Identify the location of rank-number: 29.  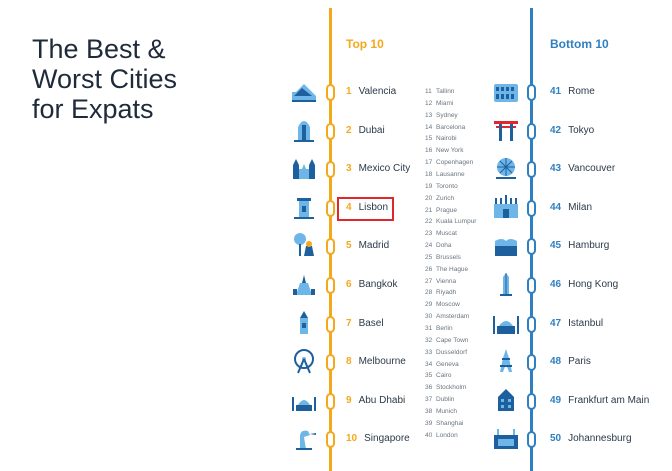
(429, 305).